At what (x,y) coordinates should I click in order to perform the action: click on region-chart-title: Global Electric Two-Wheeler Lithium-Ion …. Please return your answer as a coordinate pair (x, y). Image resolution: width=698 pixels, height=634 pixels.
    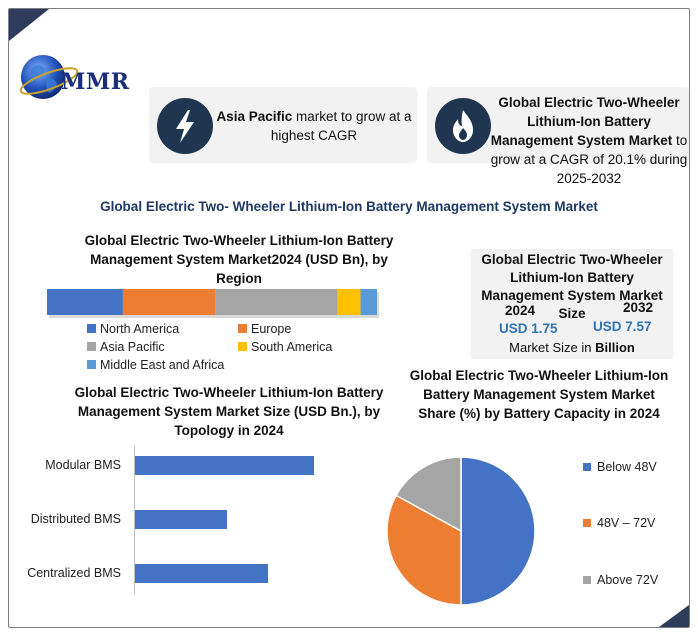
    Looking at the image, I should click on (239, 259).